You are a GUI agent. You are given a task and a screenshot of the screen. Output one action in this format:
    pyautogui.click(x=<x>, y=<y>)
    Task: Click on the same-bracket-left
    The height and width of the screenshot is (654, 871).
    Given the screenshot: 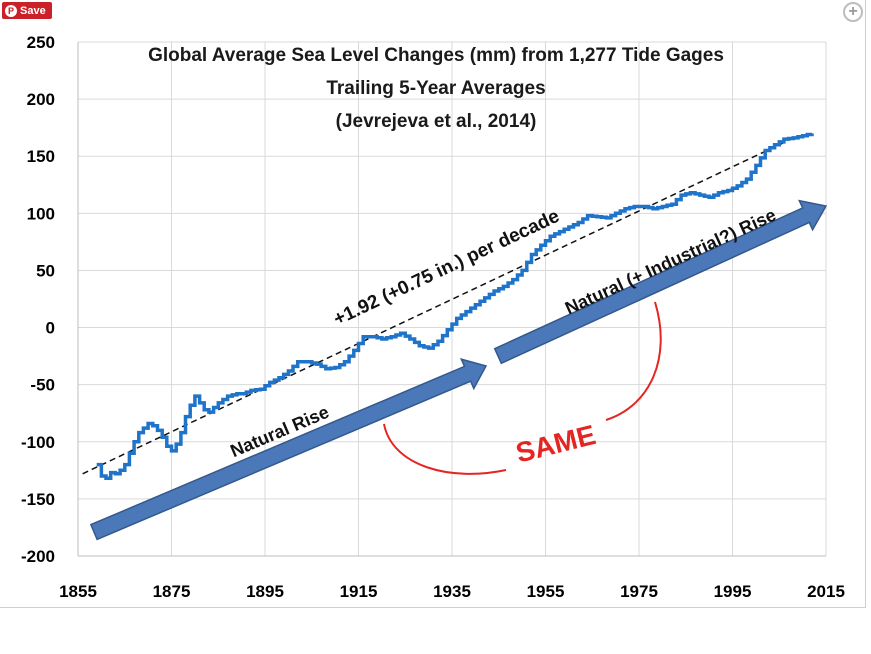 What is the action you would take?
    pyautogui.click(x=445, y=449)
    